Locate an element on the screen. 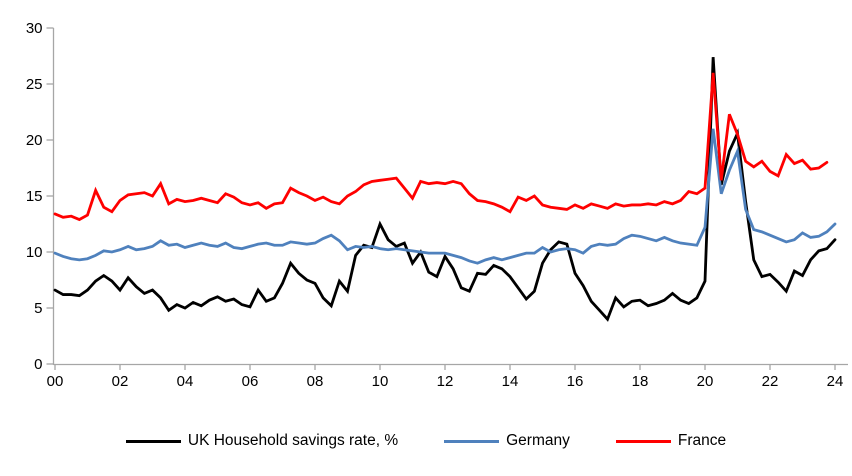 Image resolution: width=852 pixels, height=476 pixels. x-axis-tick-label: 02 is located at coordinates (120, 381).